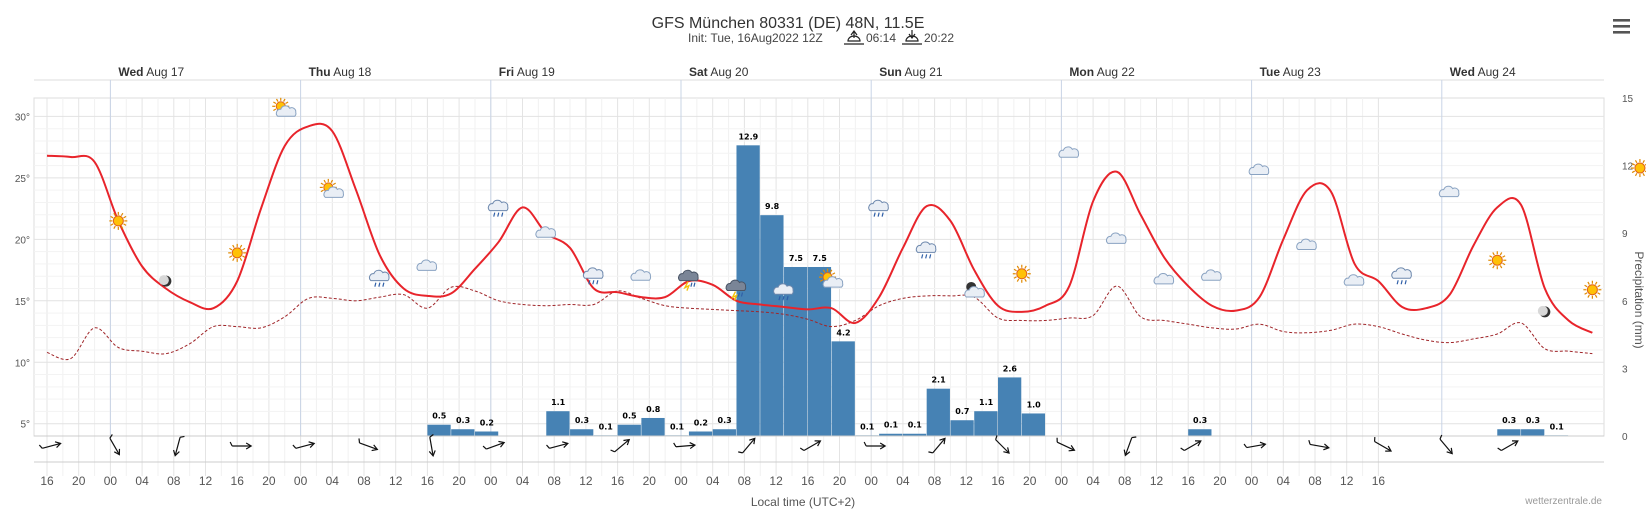 This screenshot has width=1646, height=512. I want to click on hamburger-menu-icon, so click(1621, 26).